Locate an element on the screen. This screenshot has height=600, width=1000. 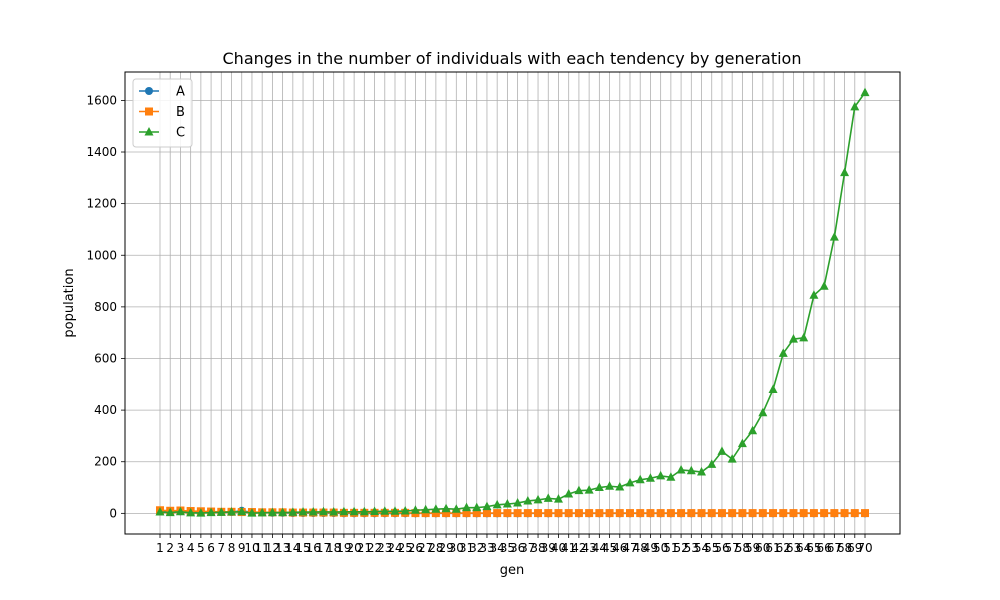
x-tick-label: 42 is located at coordinates (578, 548).